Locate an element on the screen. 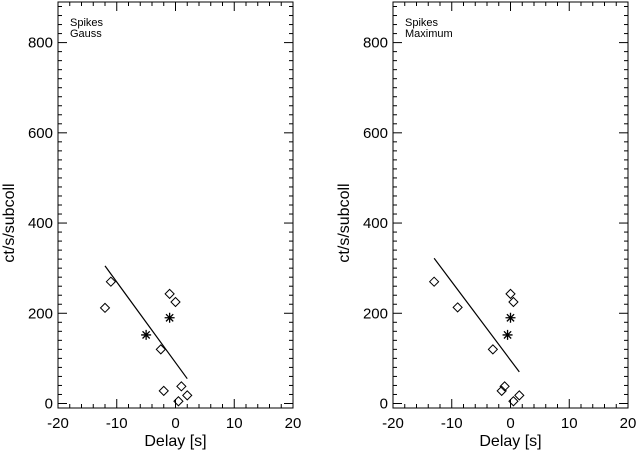 The image size is (637, 452). annotation: Maximum is located at coordinates (429, 34).